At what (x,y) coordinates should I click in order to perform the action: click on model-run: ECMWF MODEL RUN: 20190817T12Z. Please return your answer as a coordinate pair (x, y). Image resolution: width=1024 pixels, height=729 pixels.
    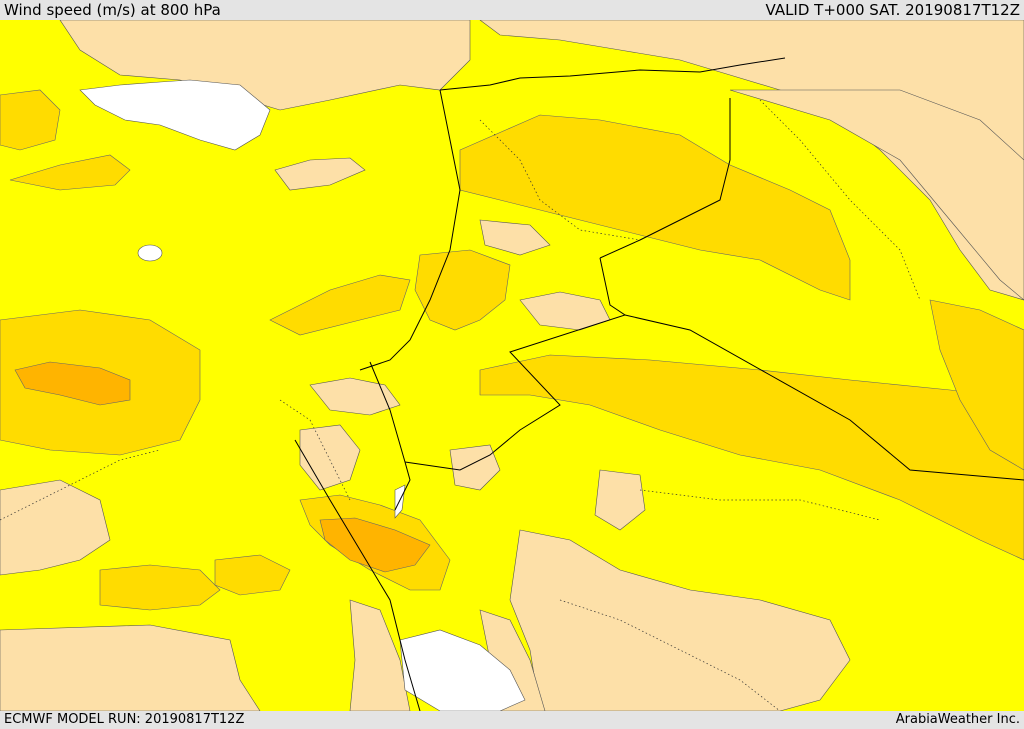
    Looking at the image, I should click on (124, 719).